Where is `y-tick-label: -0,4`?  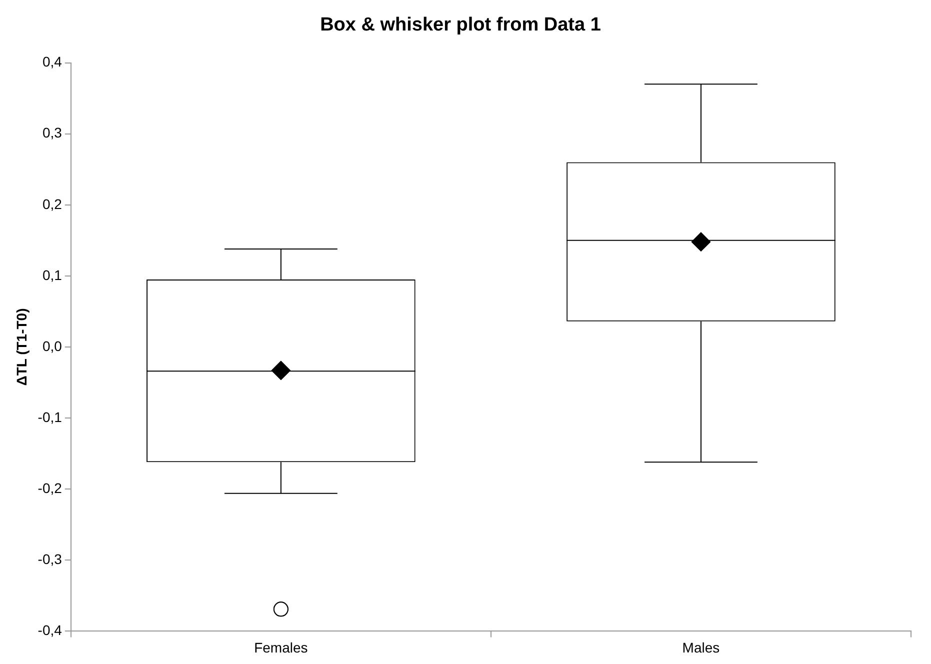
y-tick-label: -0,4 is located at coordinates (50, 630).